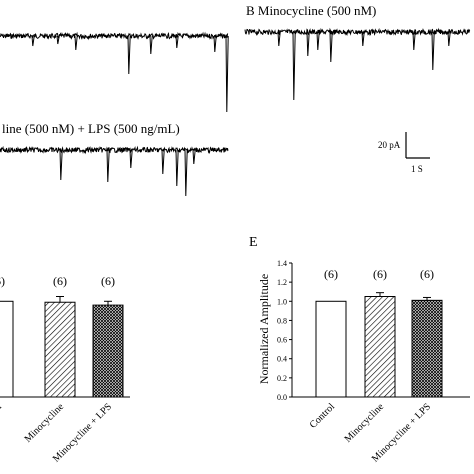 This screenshot has height=474, width=474. What do you see at coordinates (253, 242) in the screenshot?
I see `panel-e-letter: E` at bounding box center [253, 242].